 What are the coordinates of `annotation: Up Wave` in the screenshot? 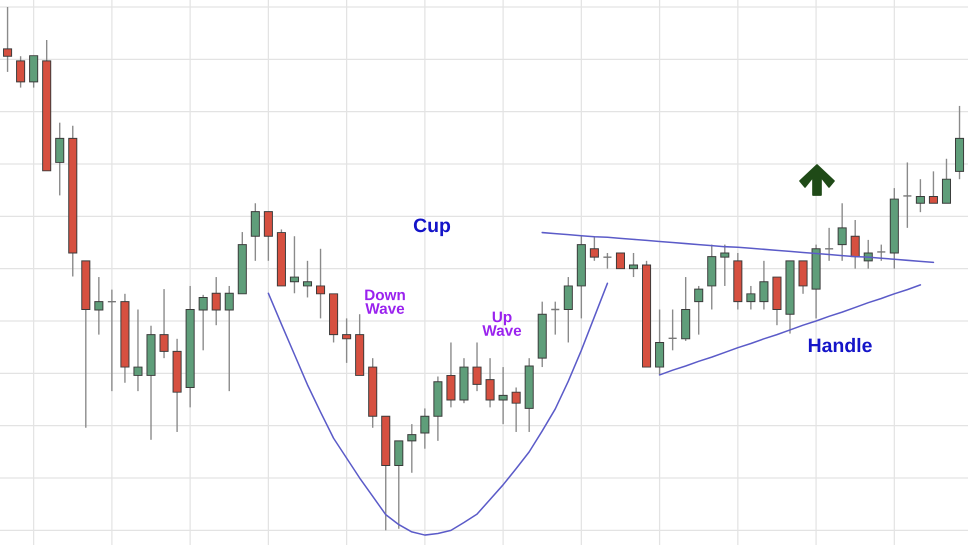 It's located at (502, 324).